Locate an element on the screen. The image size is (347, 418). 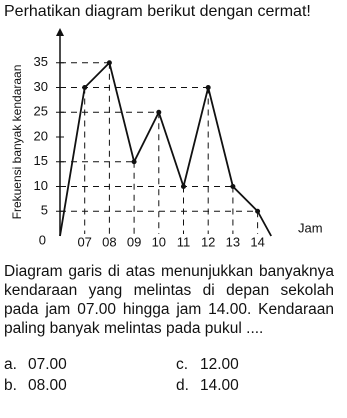
y-tick-label: 20 is located at coordinates (41, 135).